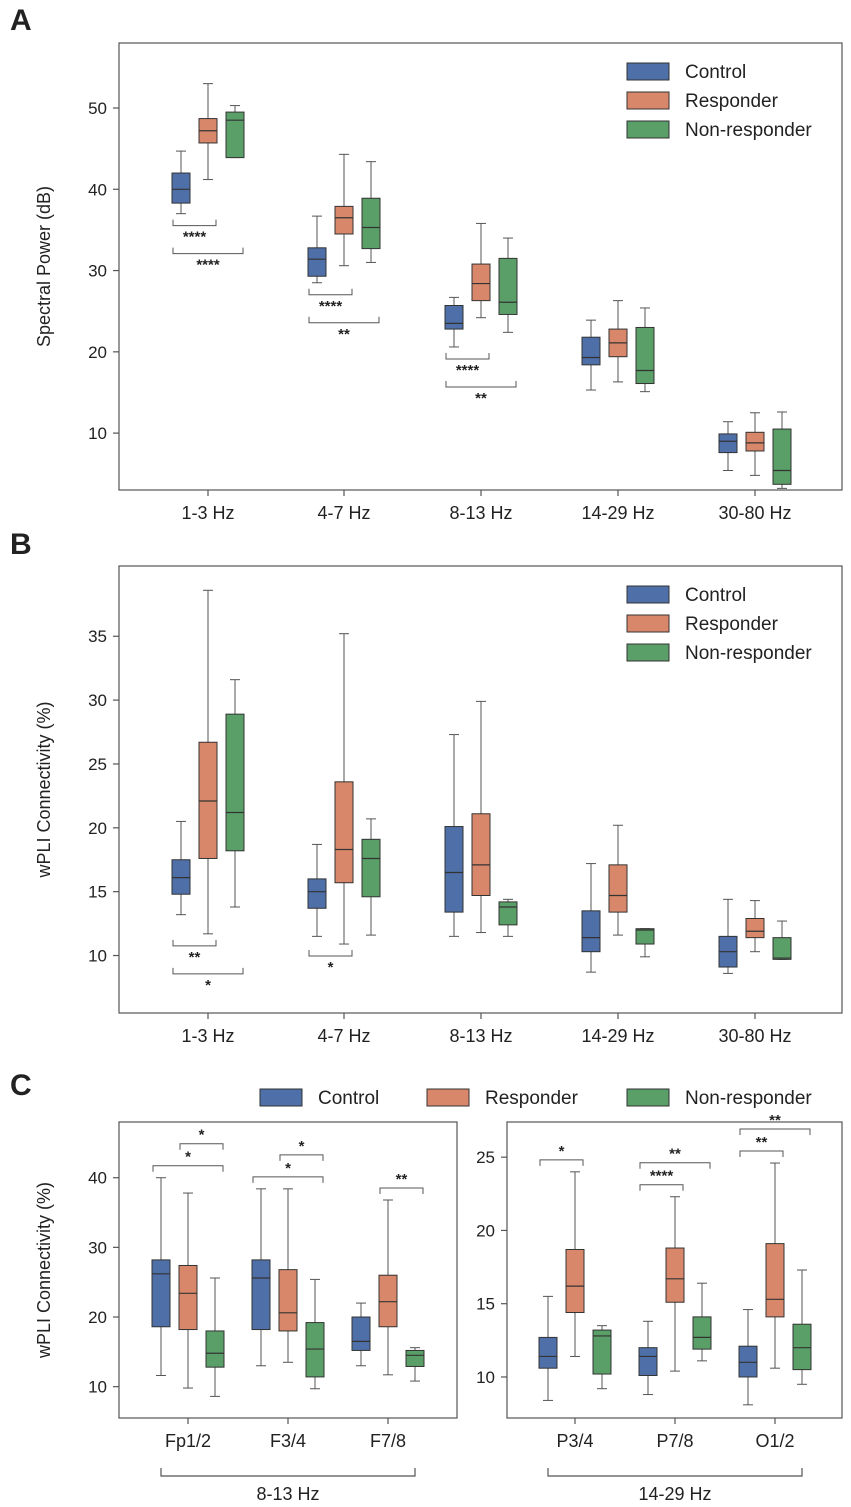 Image resolution: width=851 pixels, height=1507 pixels. I want to click on legend-label-non-responder: Non-responder, so click(748, 1098).